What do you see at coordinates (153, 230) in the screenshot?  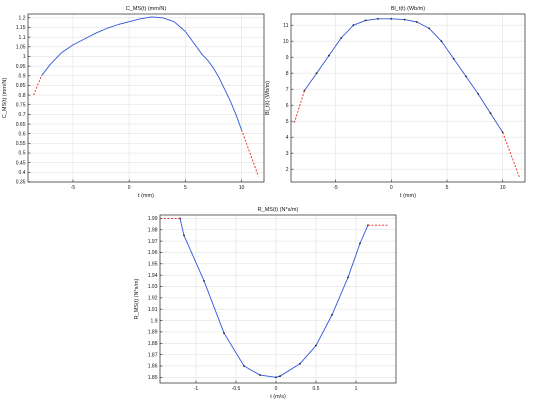 I see `y-tick-label: 1.98` at bounding box center [153, 230].